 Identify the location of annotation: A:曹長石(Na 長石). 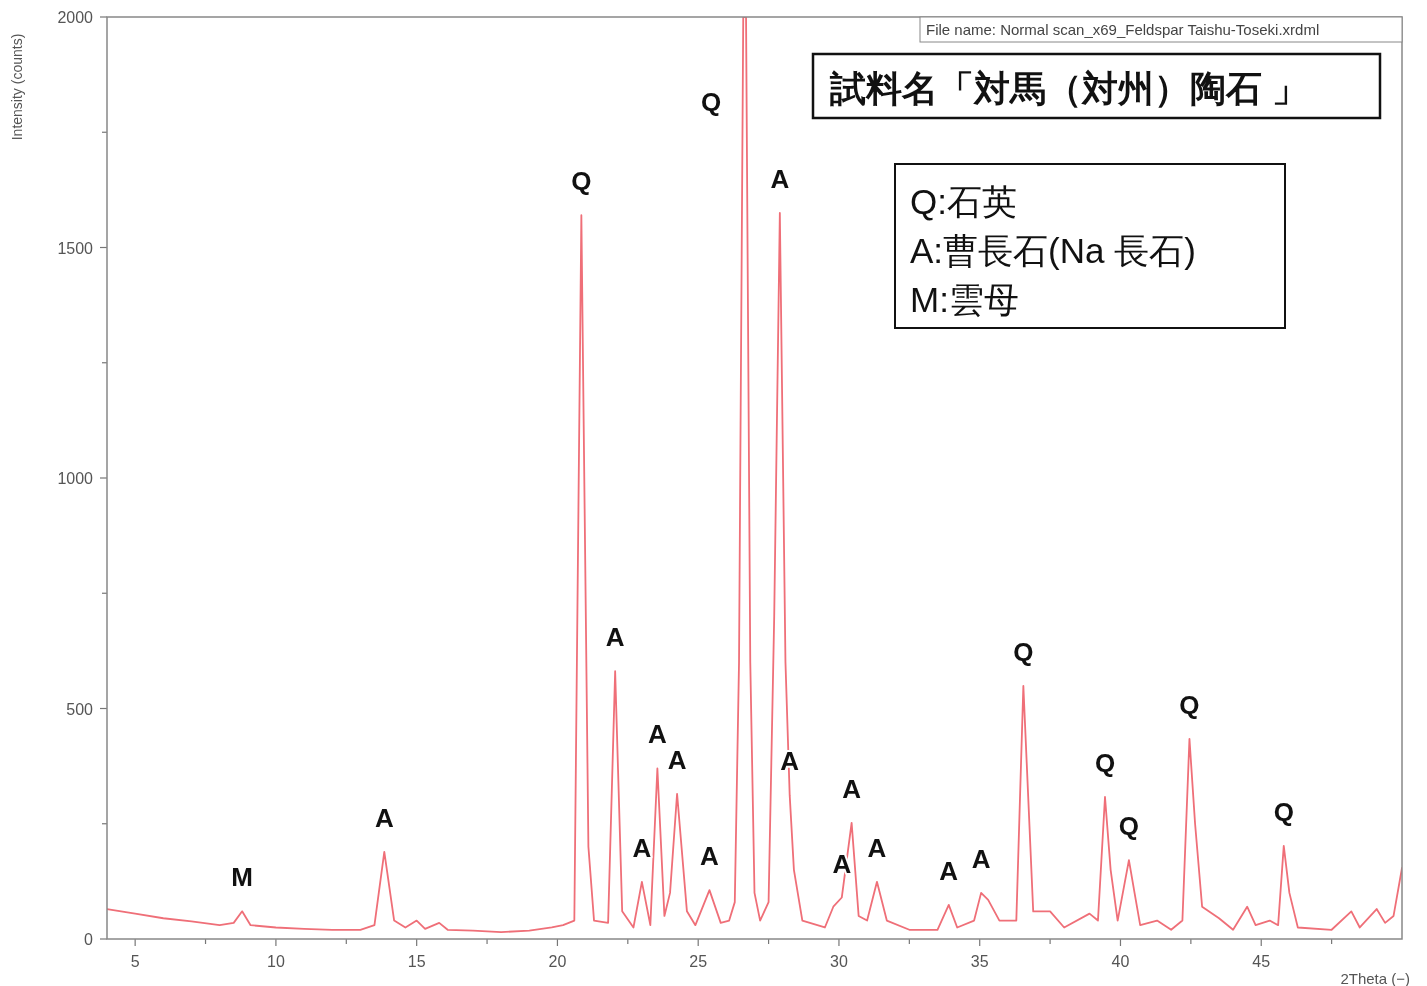
(1053, 250).